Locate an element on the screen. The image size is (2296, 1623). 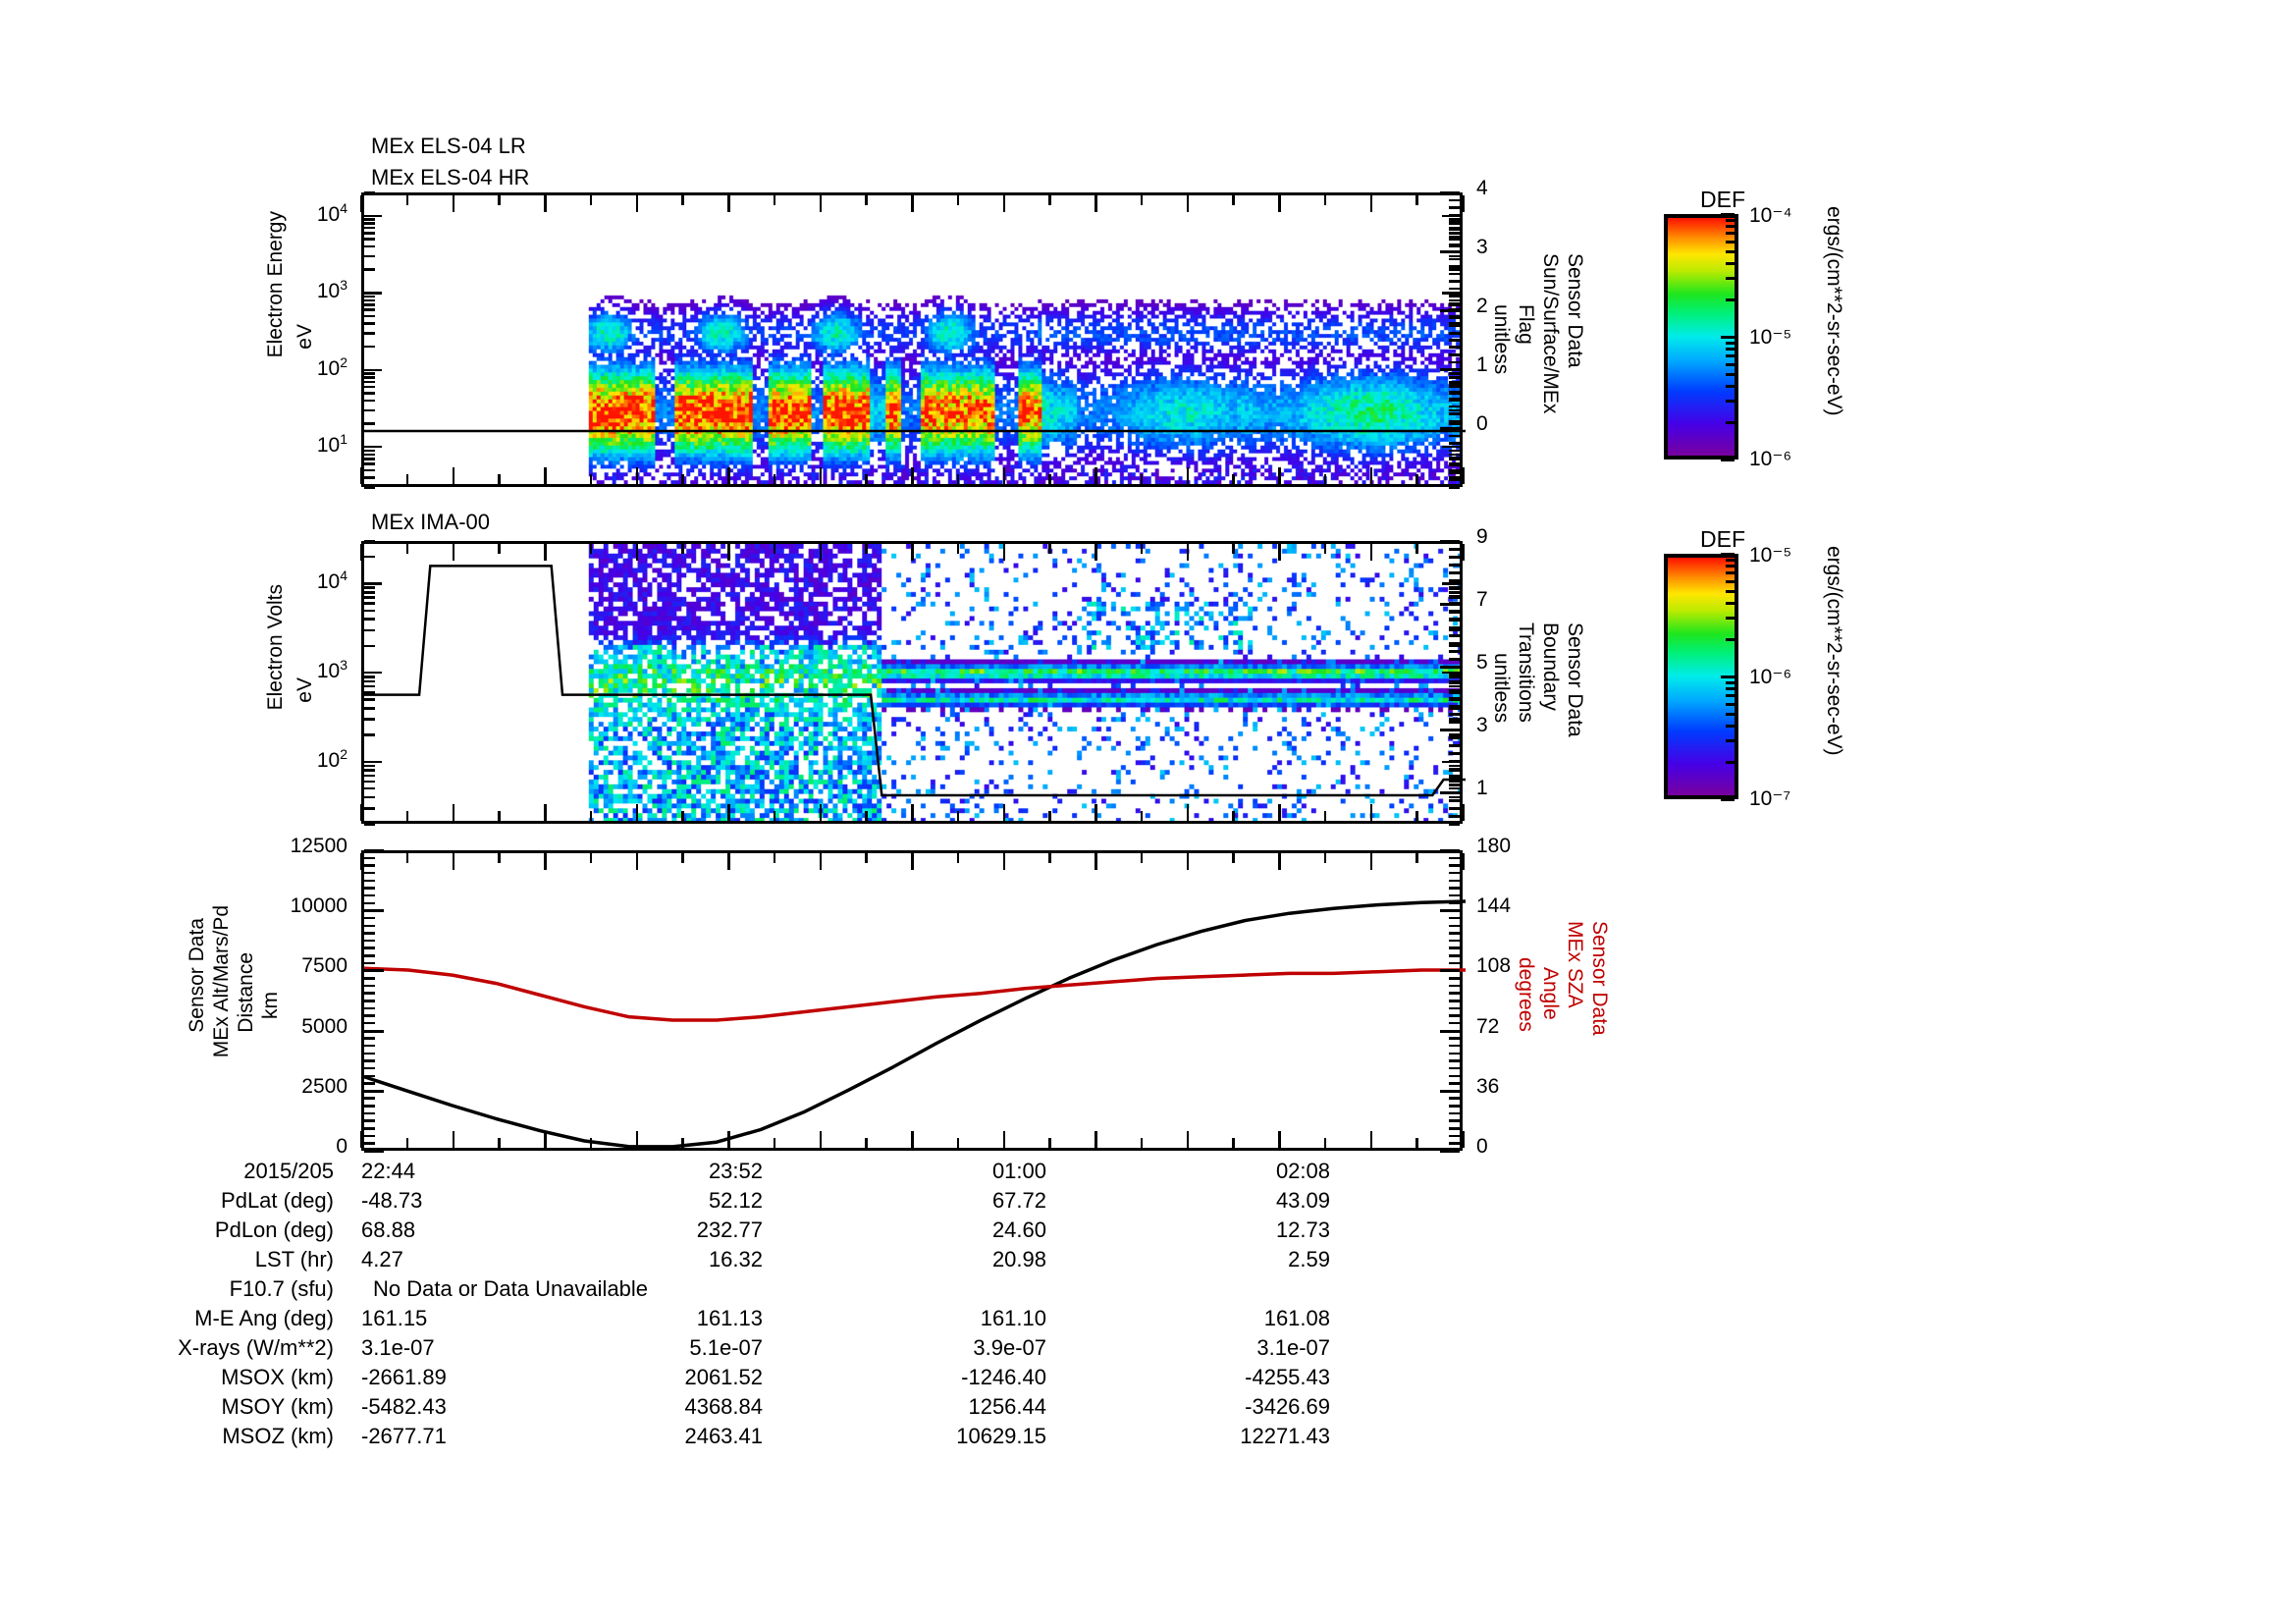
table-cell: 23:52 is located at coordinates (736, 1171).